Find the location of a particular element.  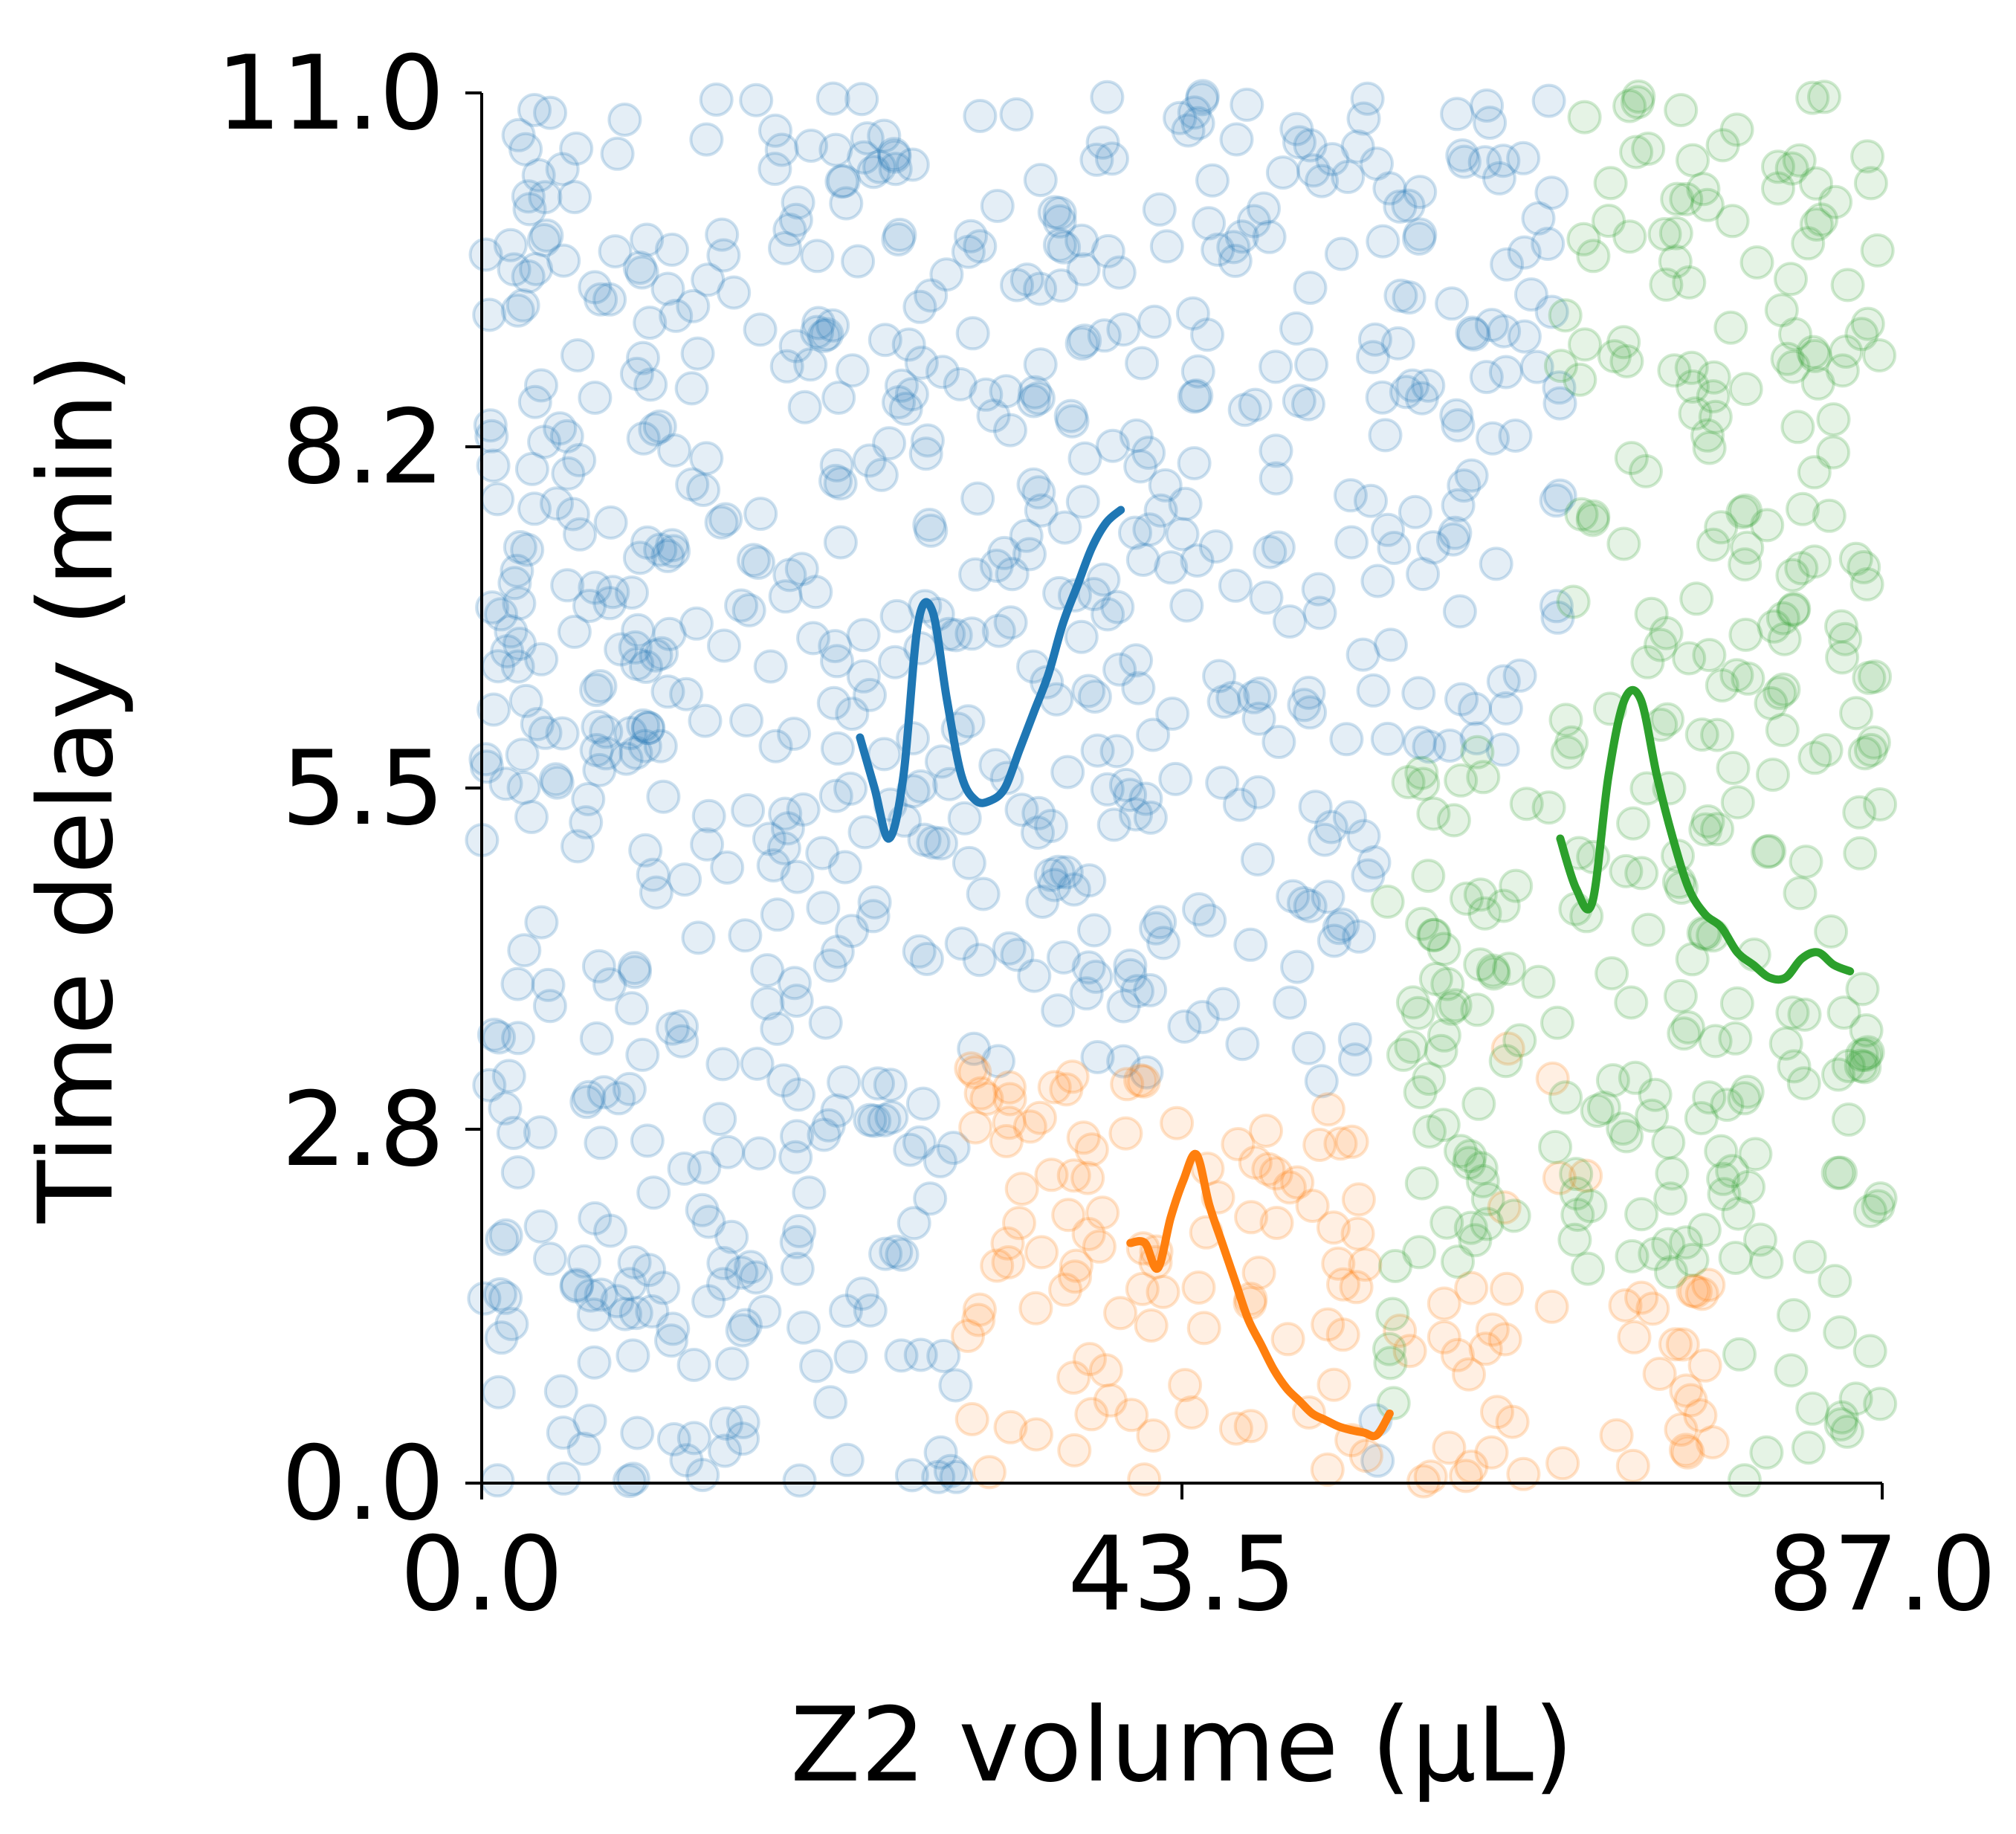

x-tick-label: 87.0 is located at coordinates (1882, 1574).